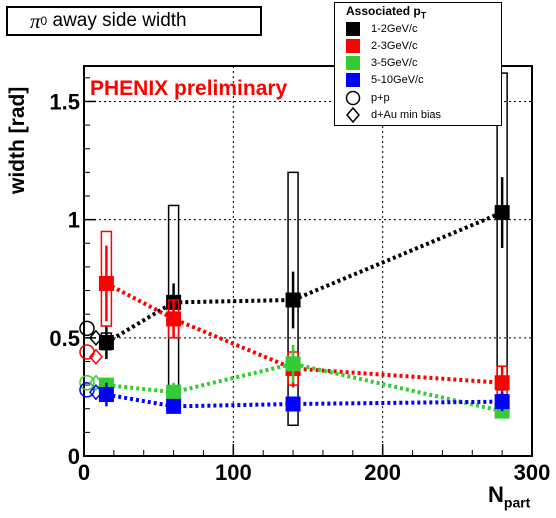  Describe the element at coordinates (367, 98) in the screenshot. I see `legend-entry-pp: p+p` at that location.